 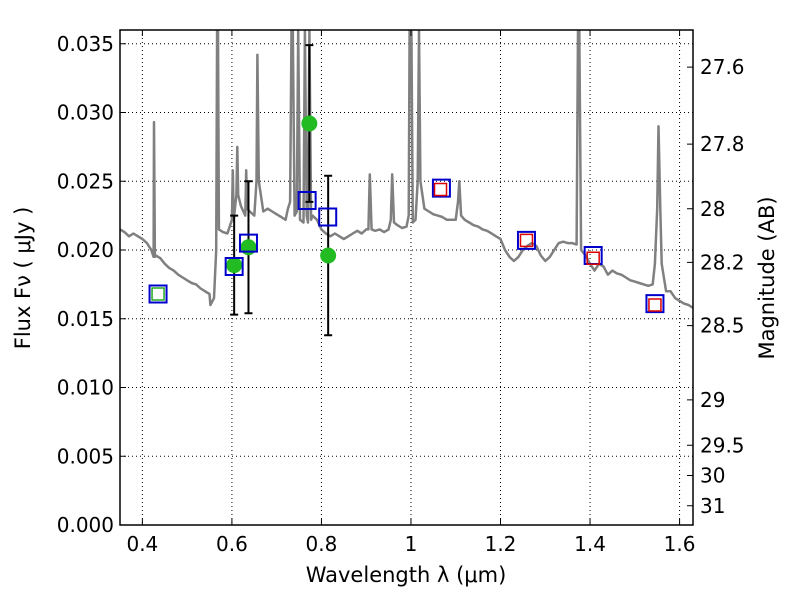 What do you see at coordinates (142, 544) in the screenshot?
I see `x-tick-label: 0.4` at bounding box center [142, 544].